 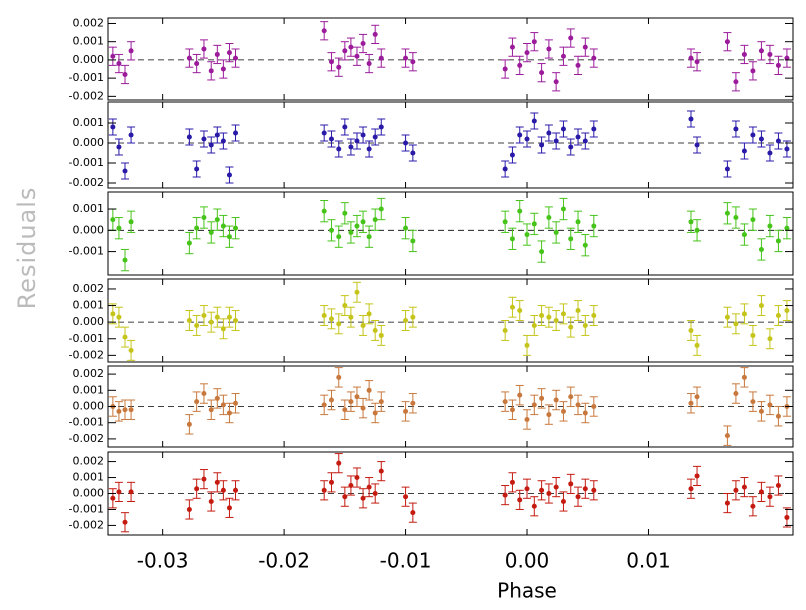 I want to click on x-tick-label: -0.02, so click(x=284, y=561).